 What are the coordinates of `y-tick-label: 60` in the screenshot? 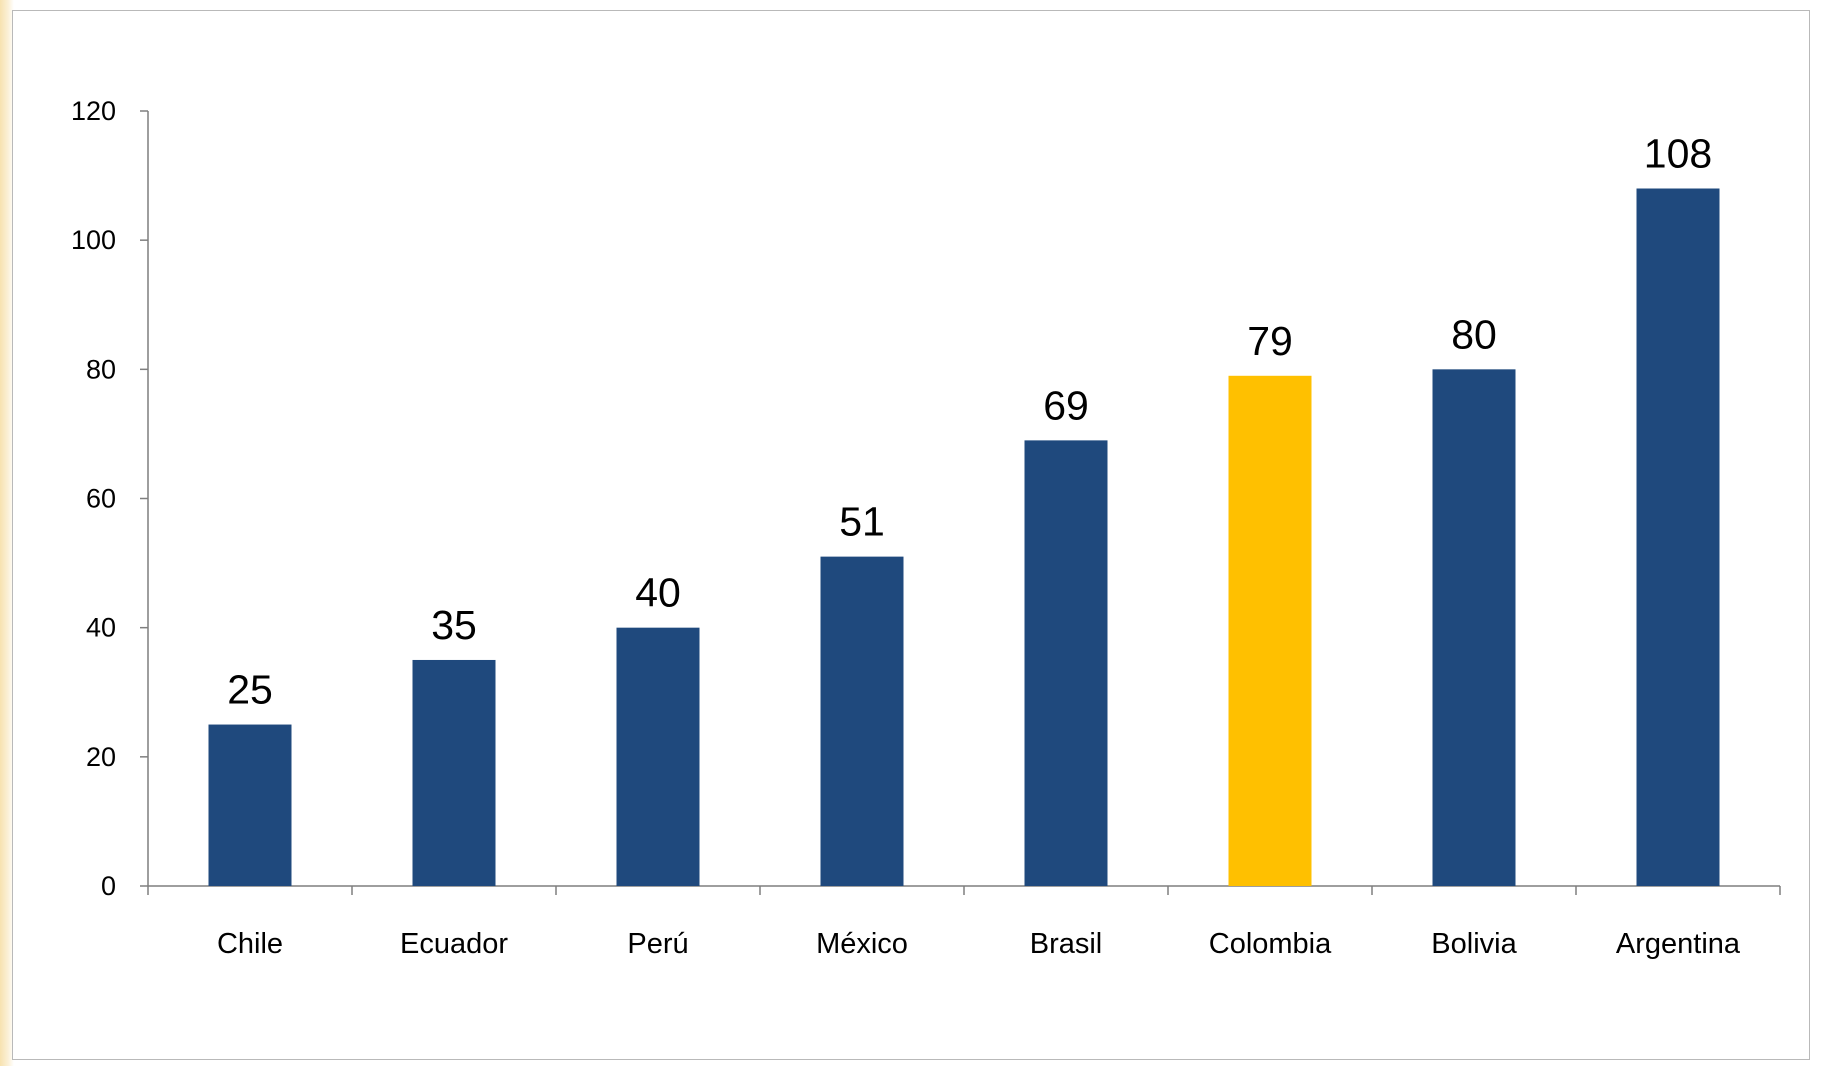 It's located at (101, 499).